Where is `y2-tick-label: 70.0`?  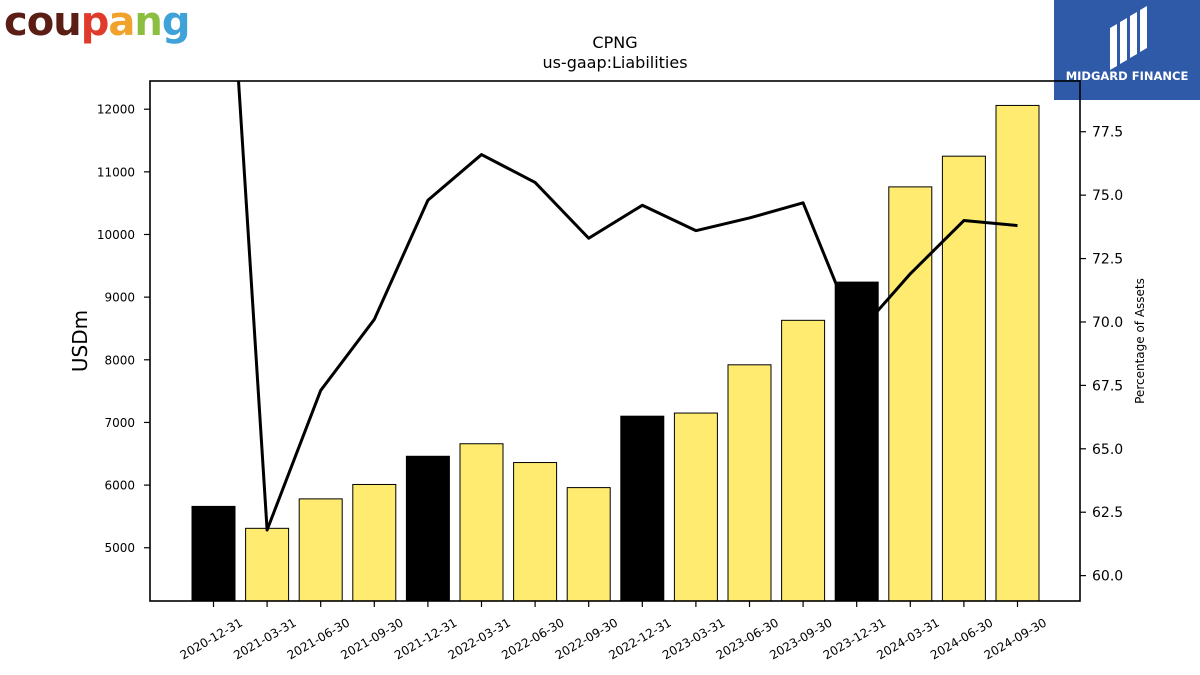 y2-tick-label: 70.0 is located at coordinates (1107, 323).